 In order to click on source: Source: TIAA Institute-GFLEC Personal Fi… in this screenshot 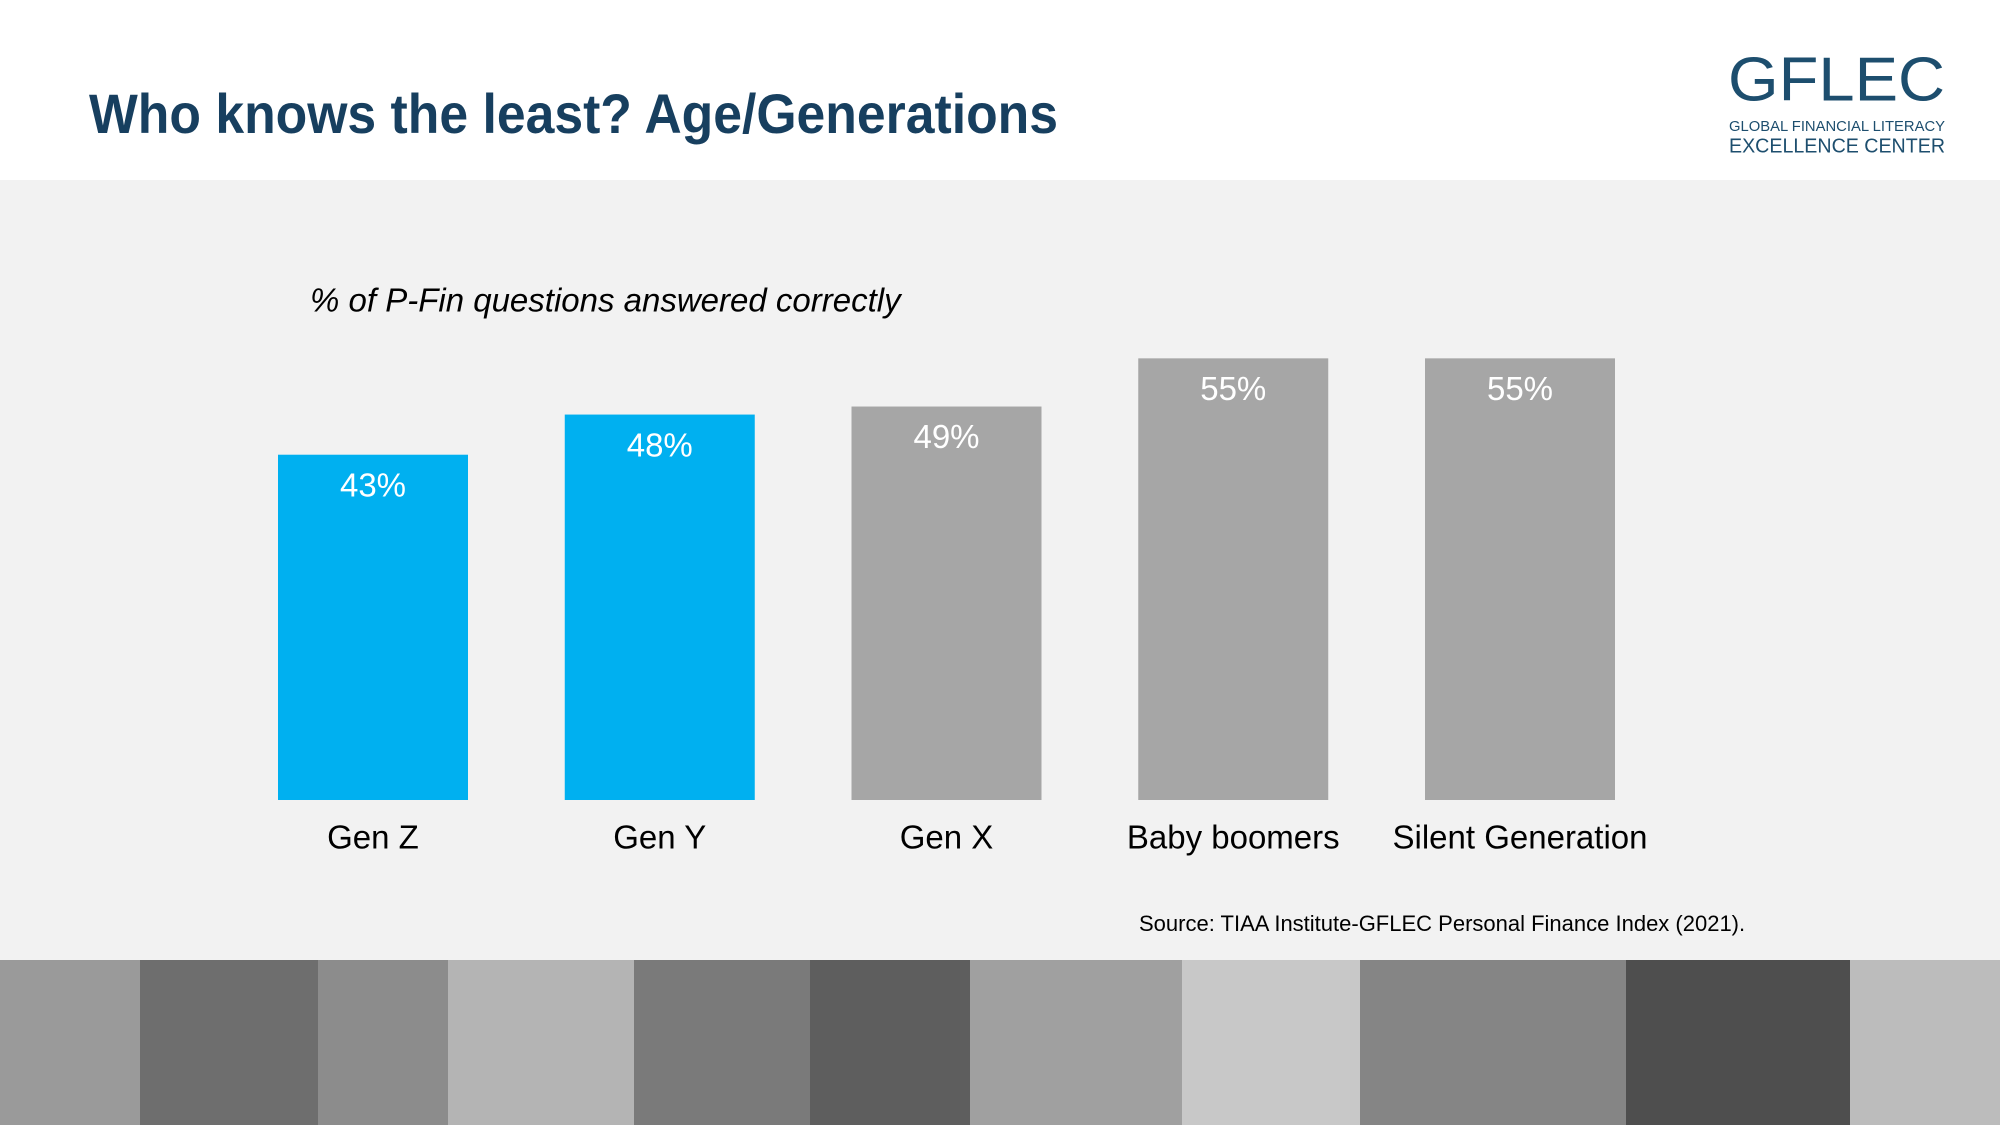, I will do `click(1442, 923)`.